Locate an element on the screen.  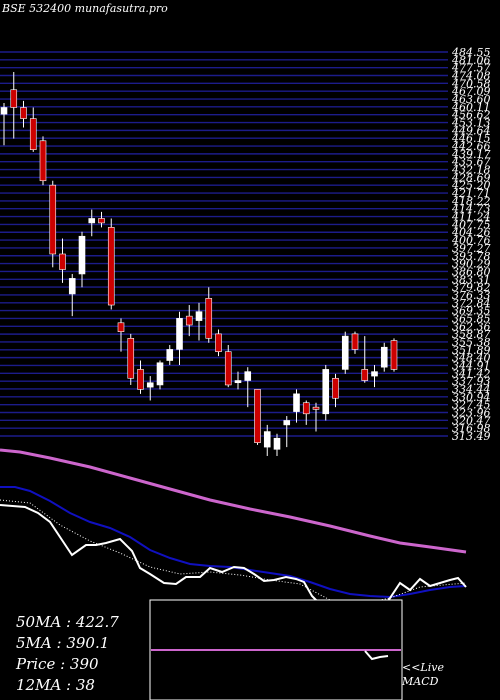
y-tick-label: 414.73 is located at coordinates (471, 209).